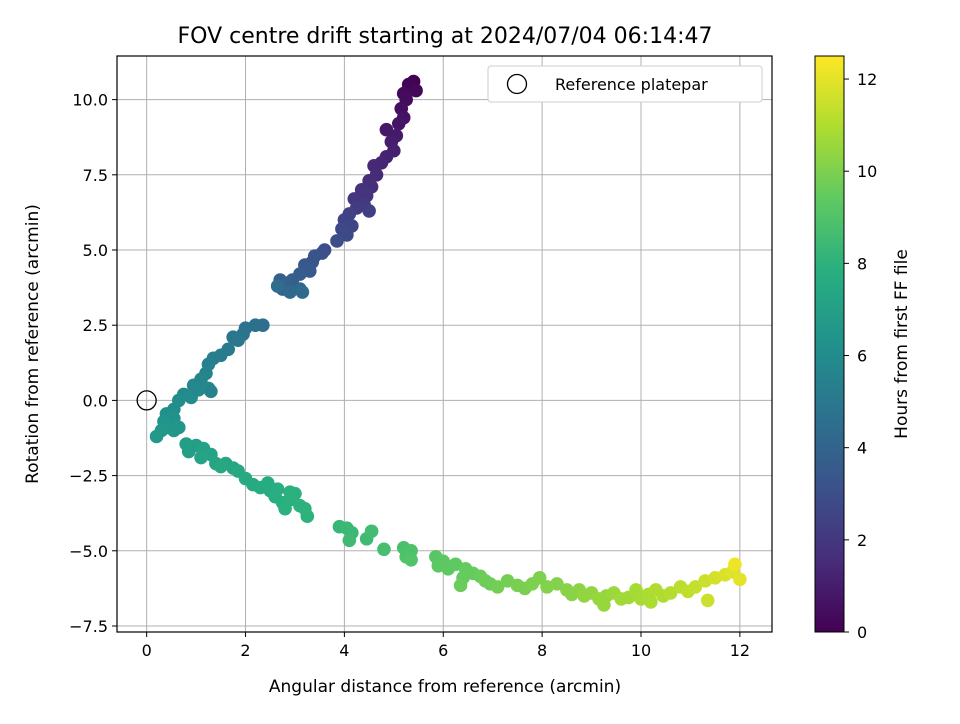  What do you see at coordinates (641, 650) in the screenshot?
I see `x-tick-label: 10` at bounding box center [641, 650].